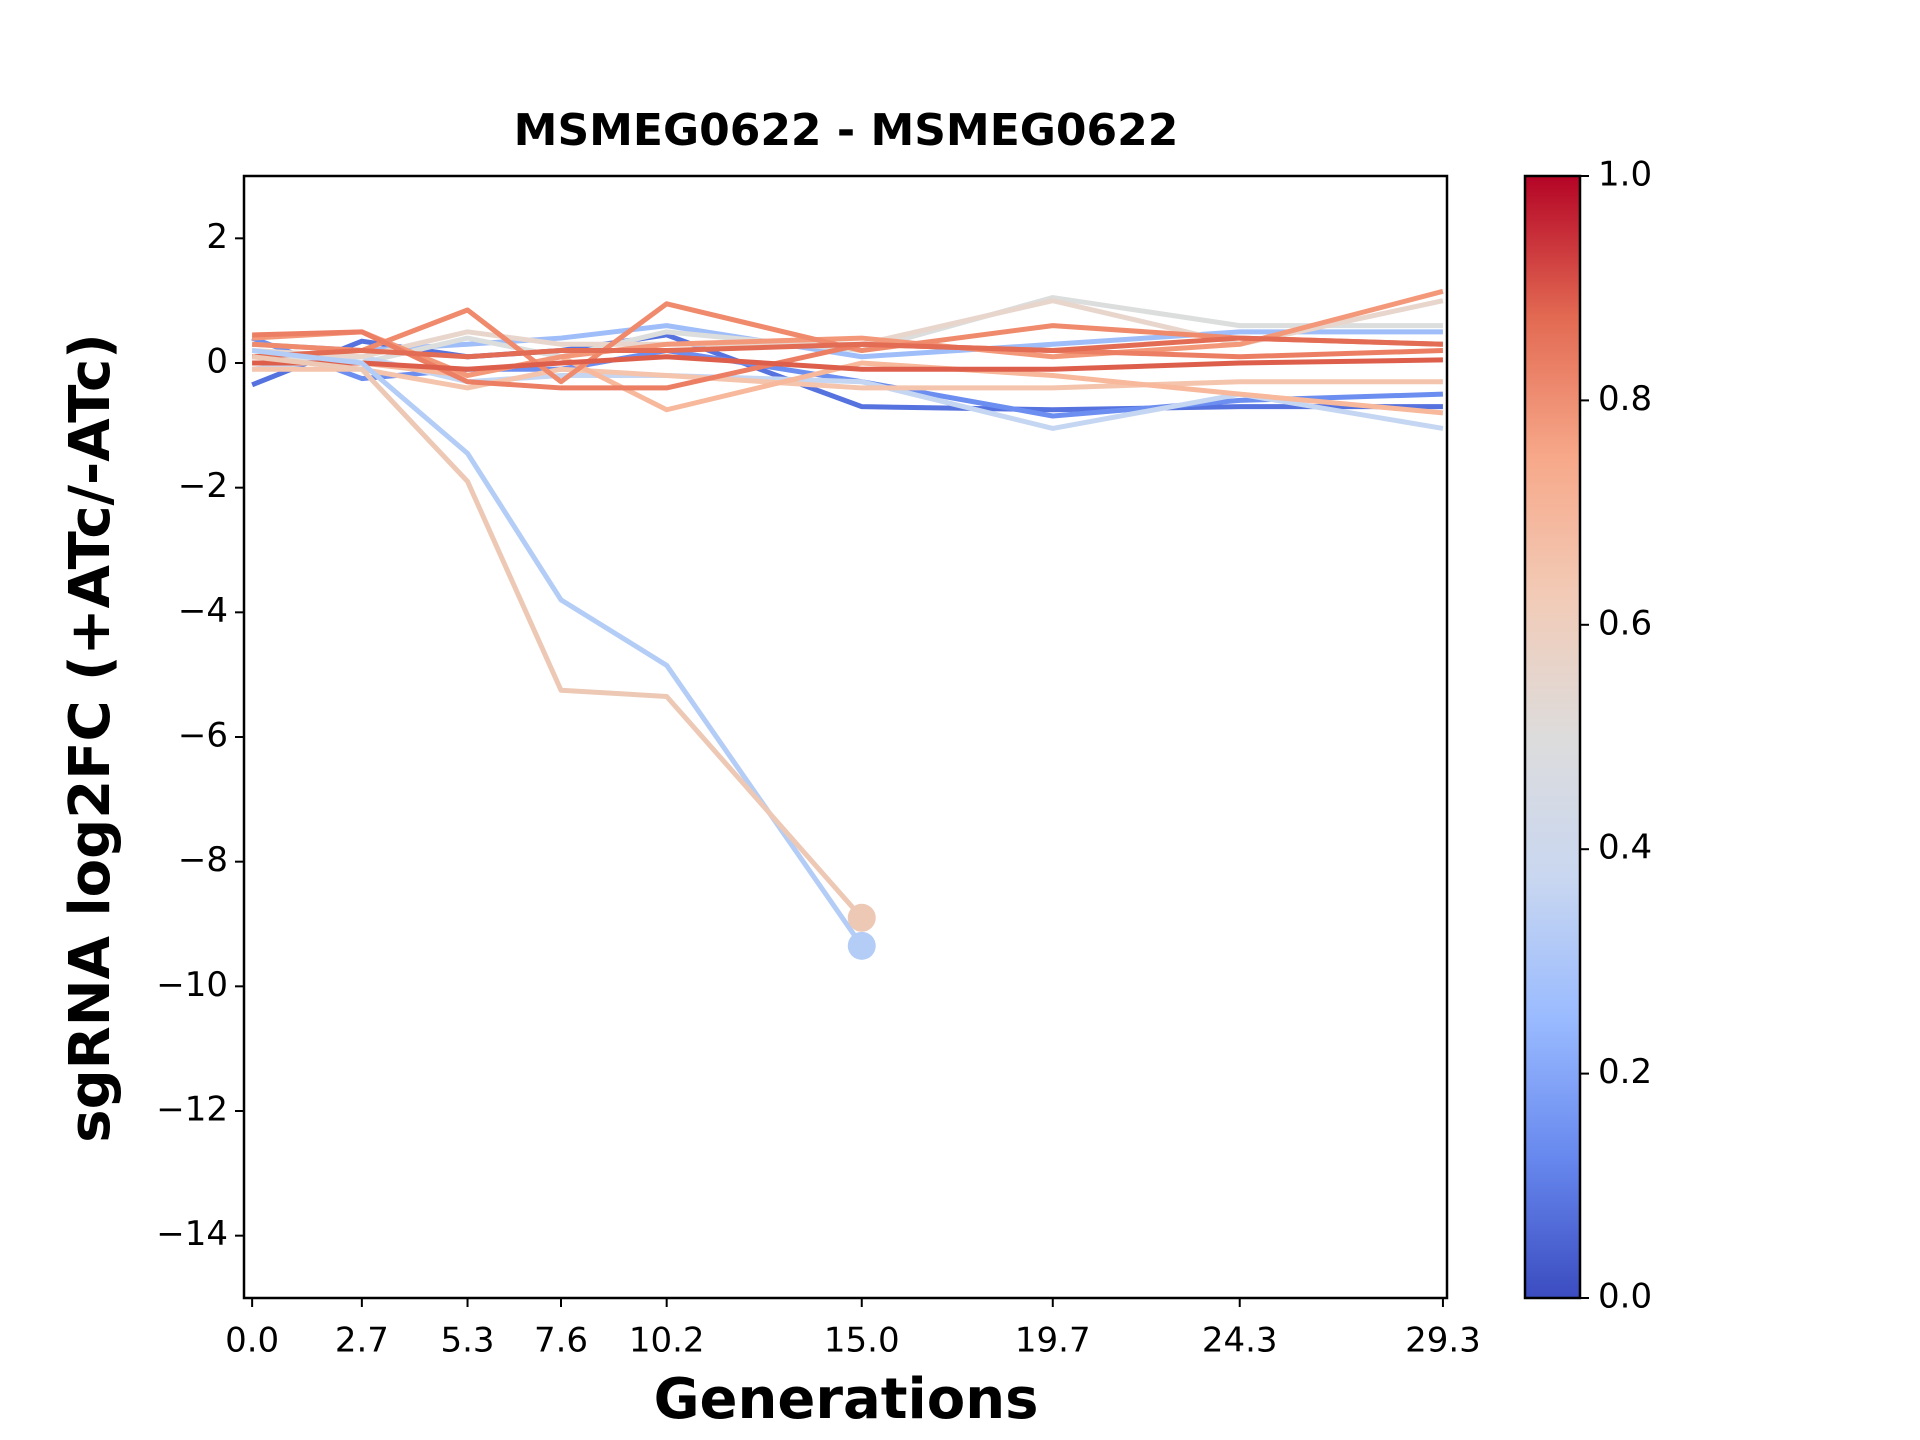 The height and width of the screenshot is (1440, 1920). What do you see at coordinates (1625, 623) in the screenshot?
I see `colorbar-tick-label: 0.6` at bounding box center [1625, 623].